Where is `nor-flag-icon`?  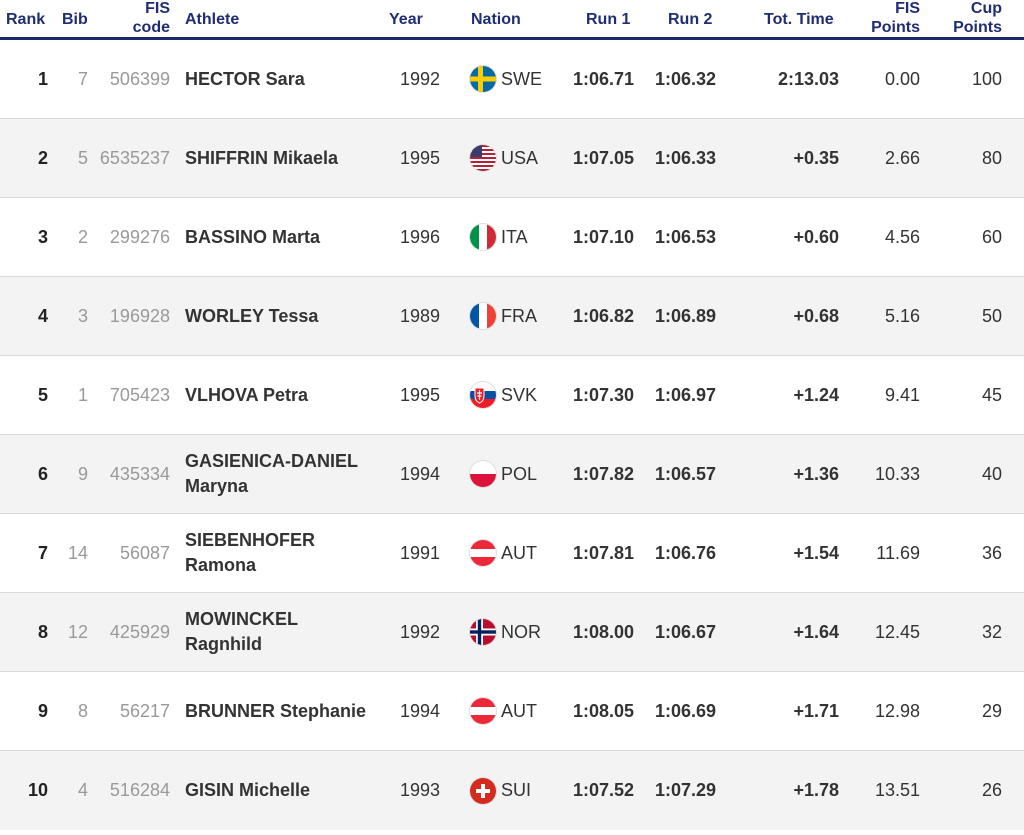 nor-flag-icon is located at coordinates (483, 632).